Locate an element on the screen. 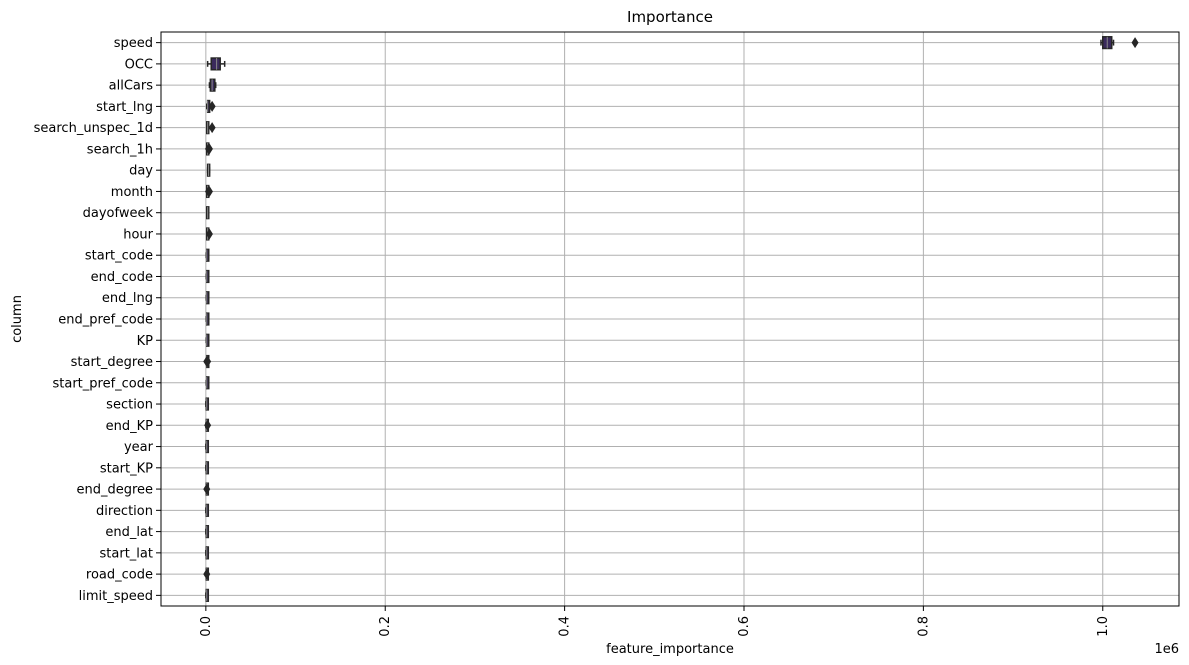 This screenshot has height=665, width=1189. box-speed is located at coordinates (1119, 43).